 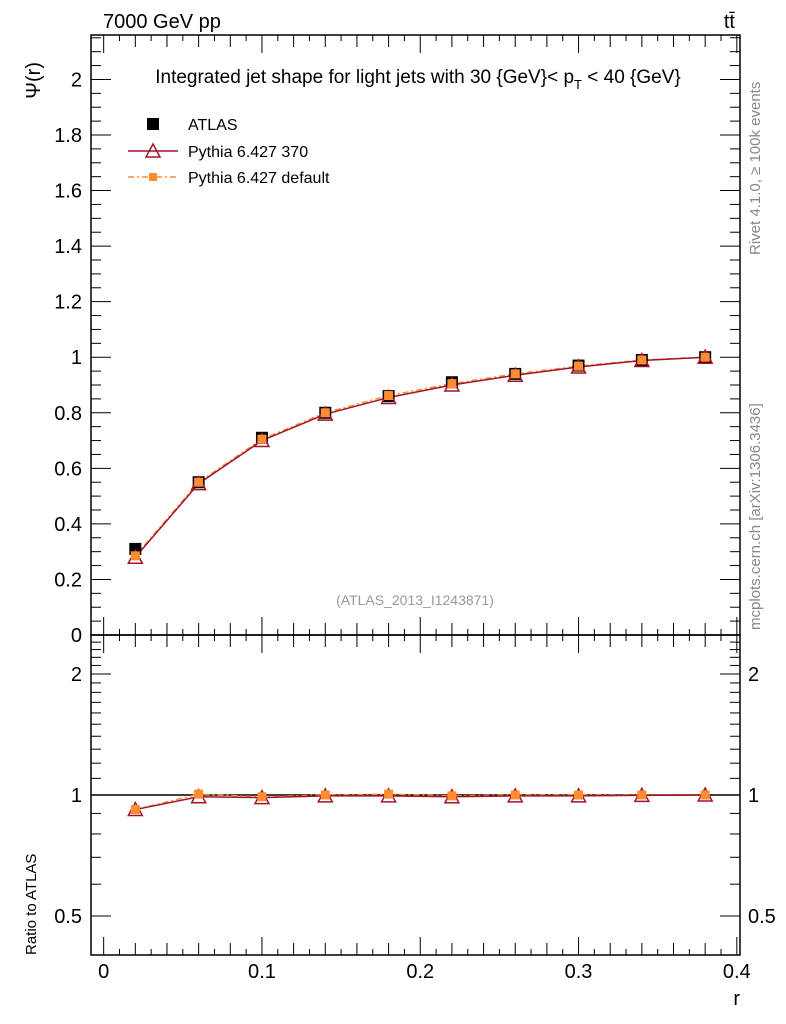 I want to click on rivet-label: Rivet 4.1.0, ≥ 100k events, so click(x=755, y=168).